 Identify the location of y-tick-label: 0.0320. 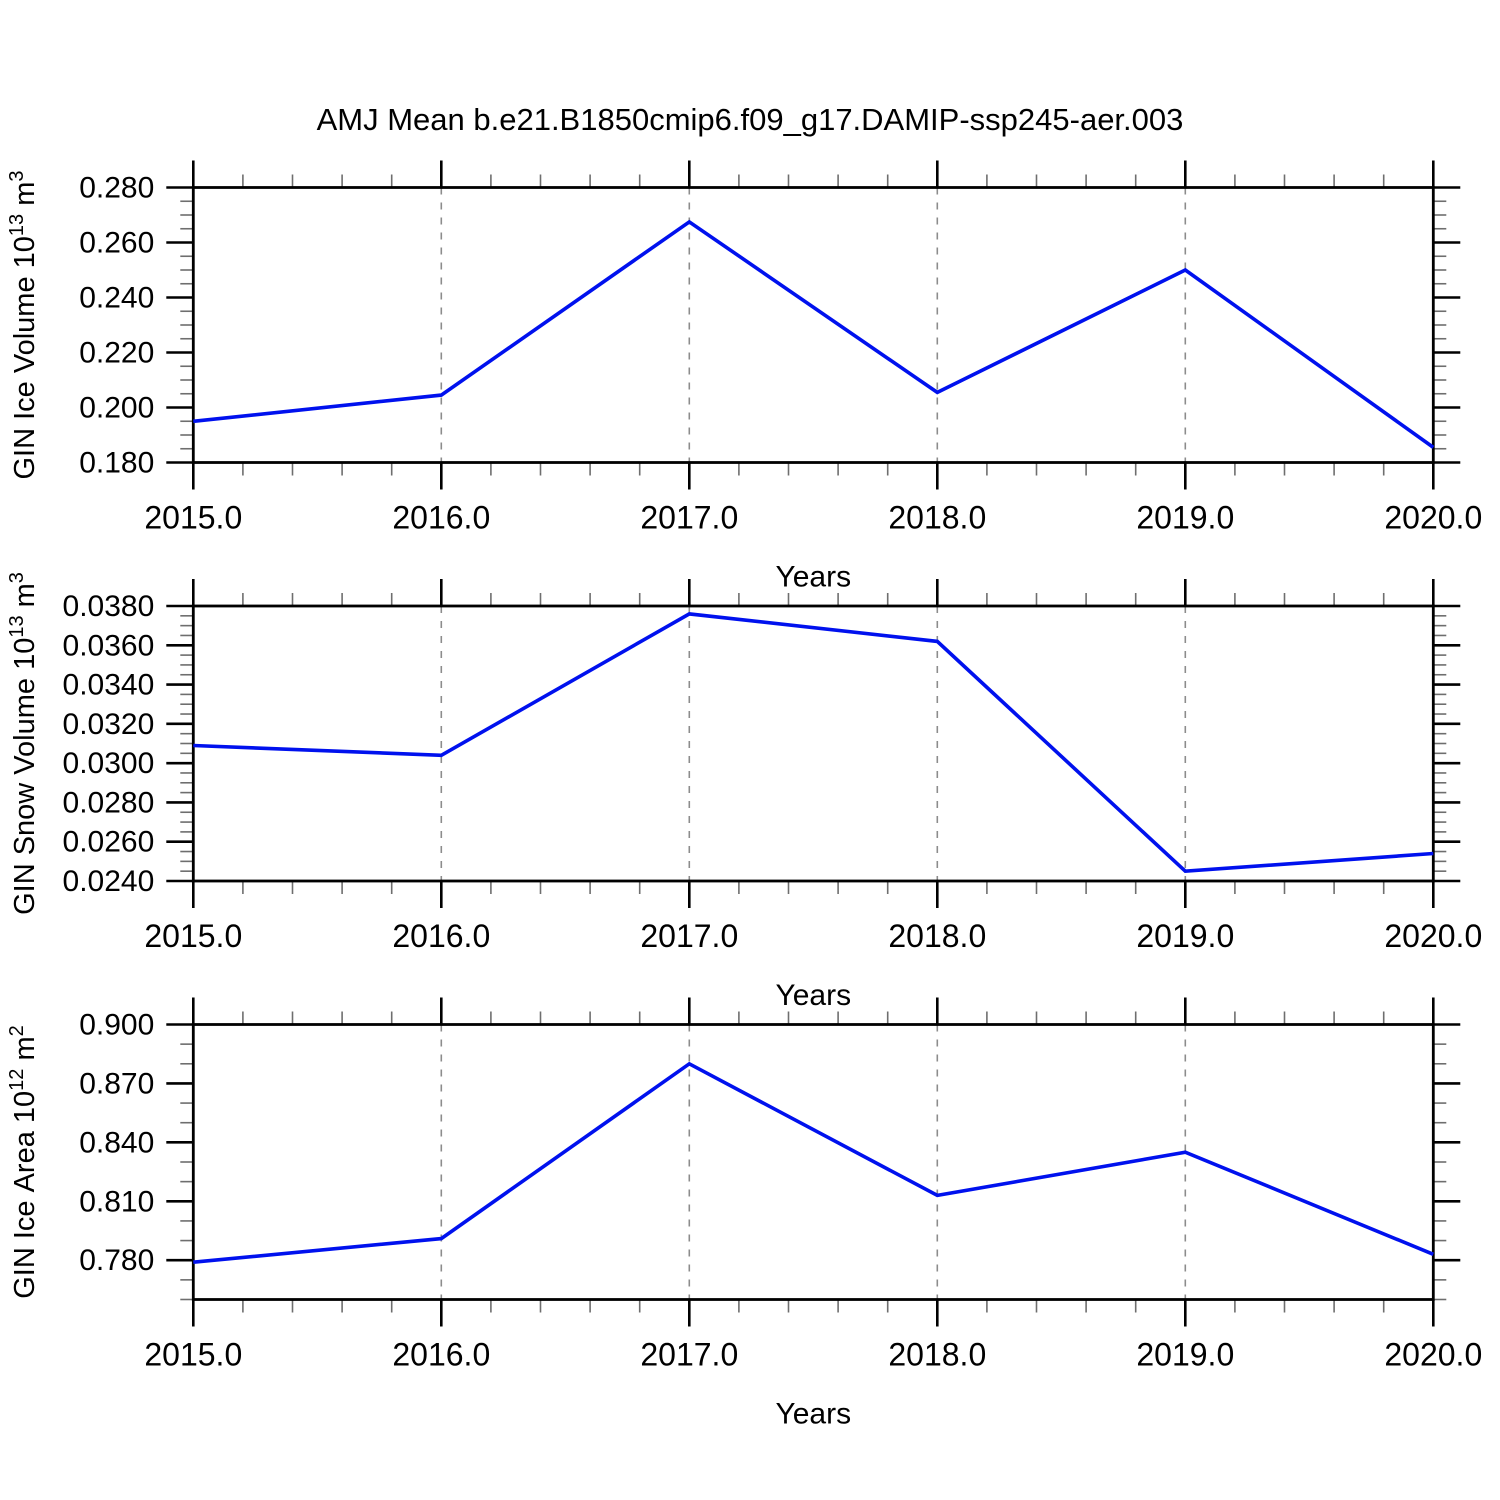
(109, 724).